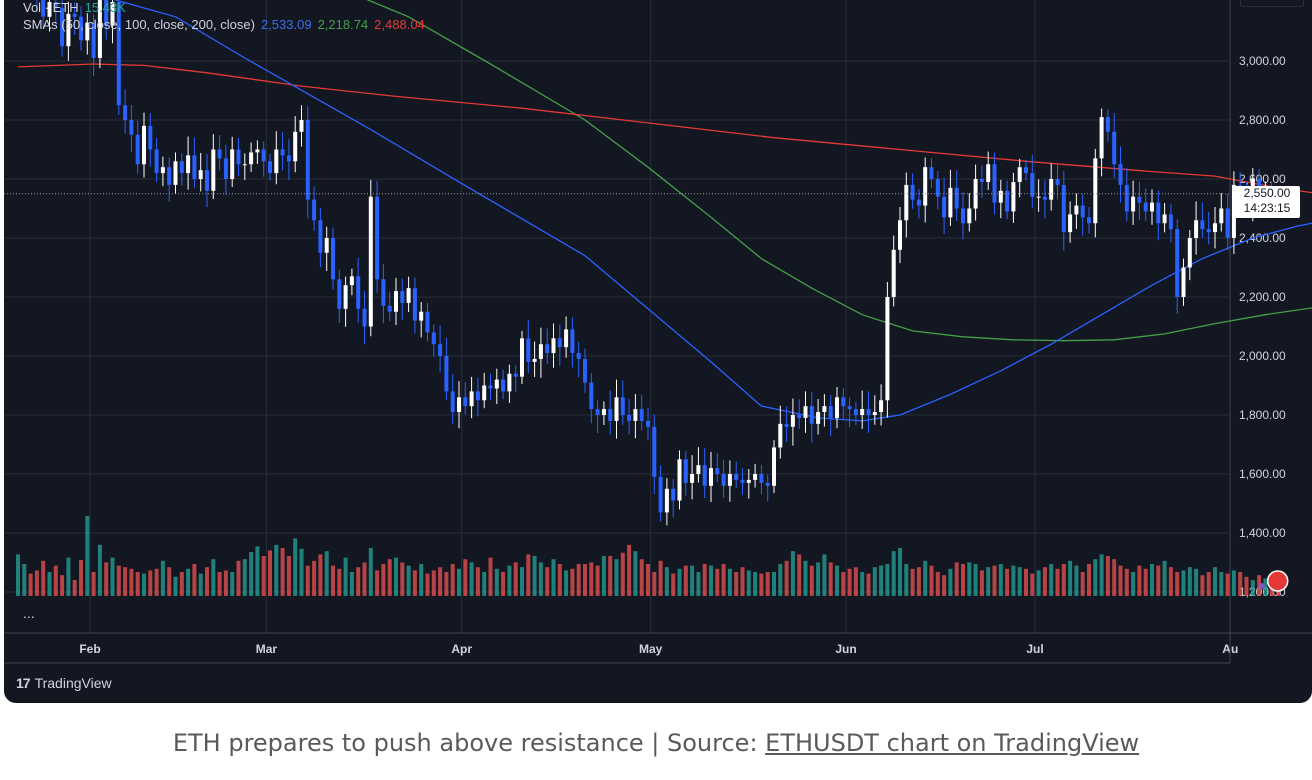 The image size is (1312, 780). I want to click on caption-source-link: ETHUSDT chart on TradingView, so click(952, 743).